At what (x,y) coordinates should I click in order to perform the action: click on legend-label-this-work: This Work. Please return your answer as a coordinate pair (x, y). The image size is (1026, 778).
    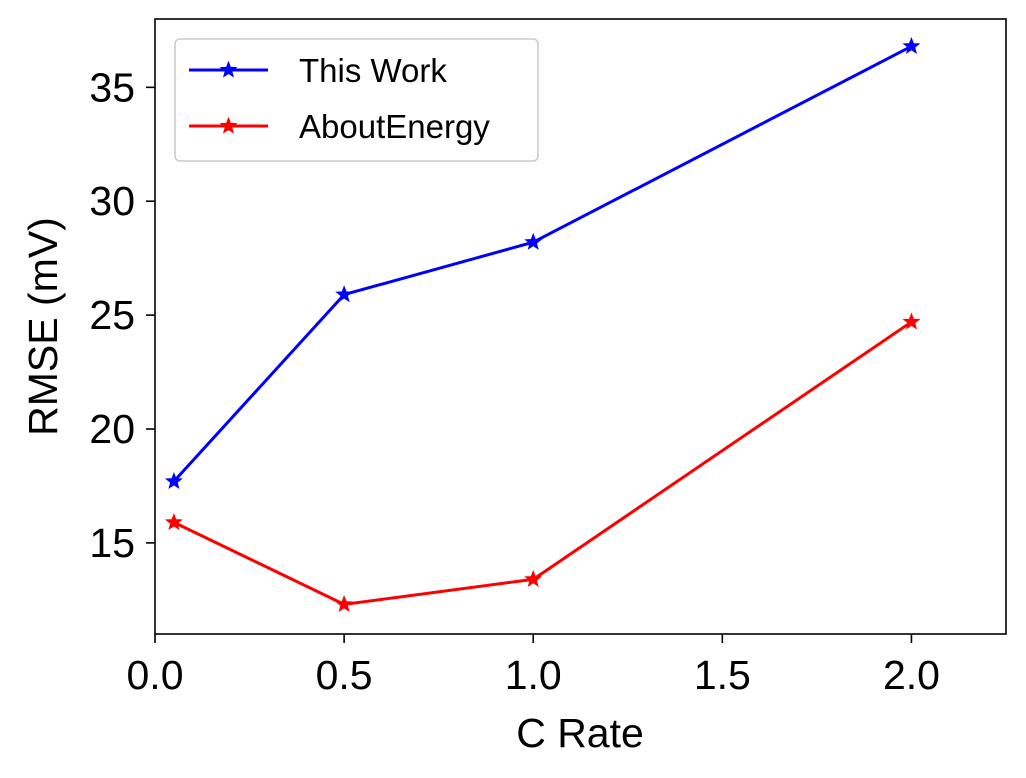
    Looking at the image, I should click on (373, 70).